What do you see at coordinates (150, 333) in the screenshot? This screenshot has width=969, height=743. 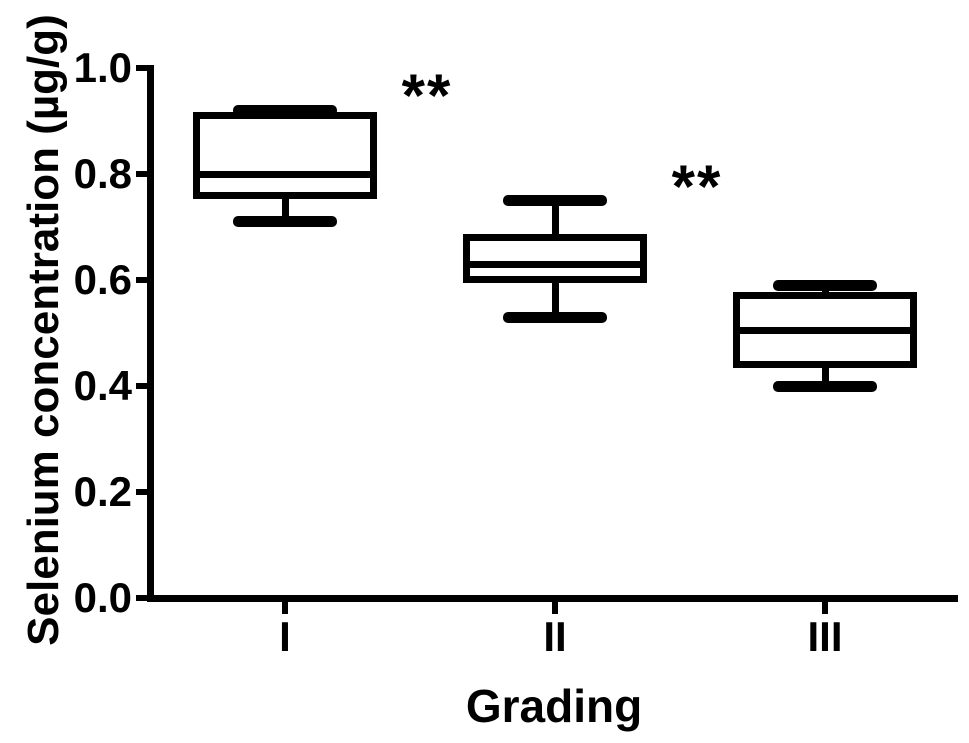 I see `y-axis-line` at bounding box center [150, 333].